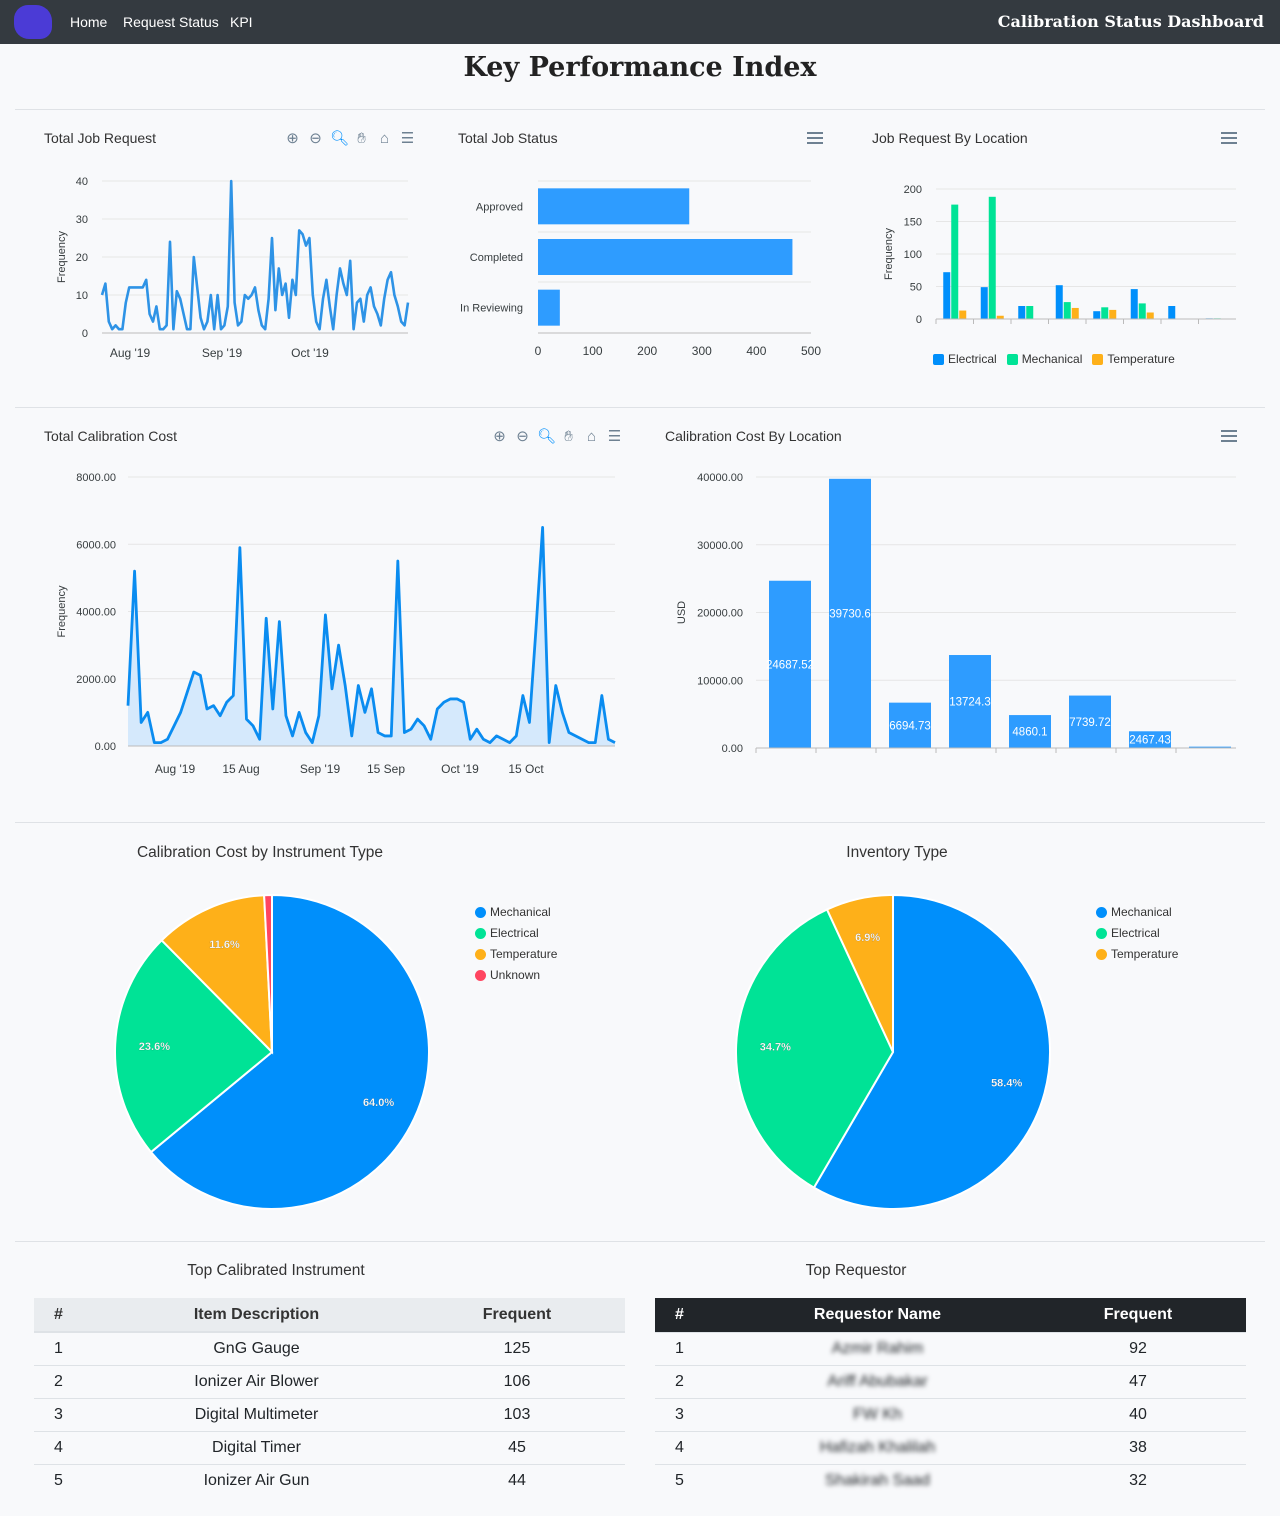 The width and height of the screenshot is (1280, 1516). What do you see at coordinates (877, 1480) in the screenshot?
I see `requestor-name: Shakirah Saad` at bounding box center [877, 1480].